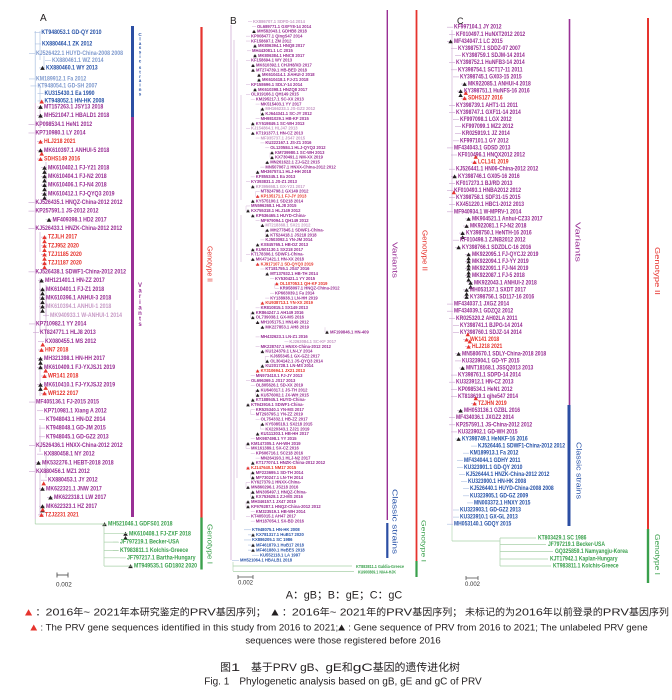 This screenshot has width=672, height=700. Describe the element at coordinates (489, 376) in the screenshot. I see `svg-text: KY398761.1 SDPD-14 2014` at that location.